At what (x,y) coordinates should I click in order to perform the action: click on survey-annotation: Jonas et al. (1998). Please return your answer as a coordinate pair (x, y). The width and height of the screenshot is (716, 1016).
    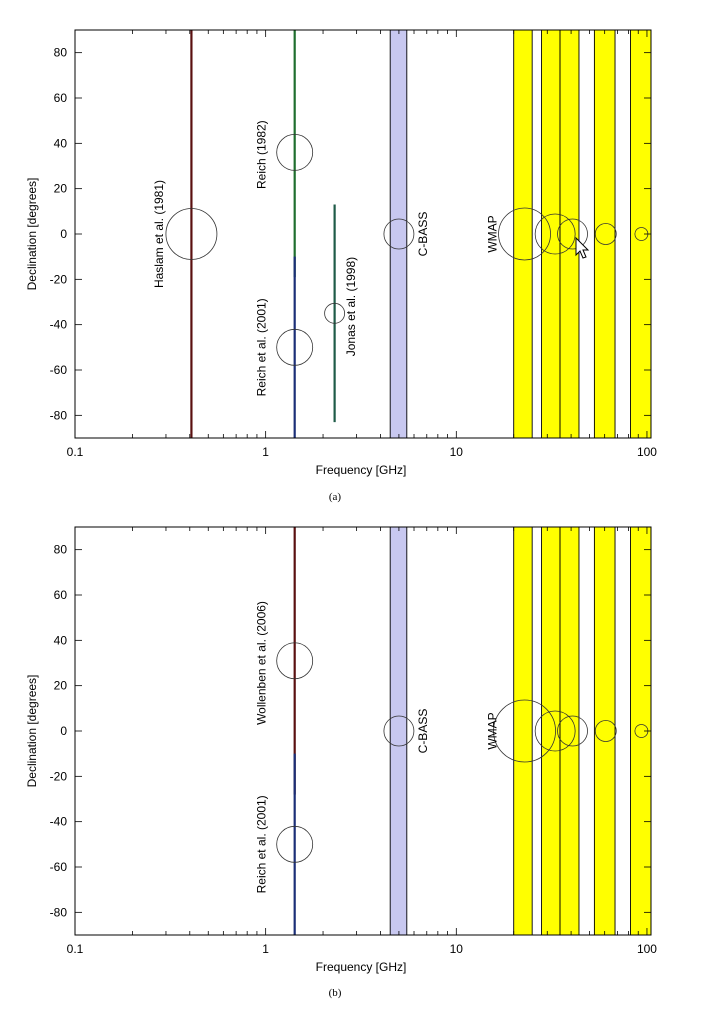
    Looking at the image, I should click on (351, 306).